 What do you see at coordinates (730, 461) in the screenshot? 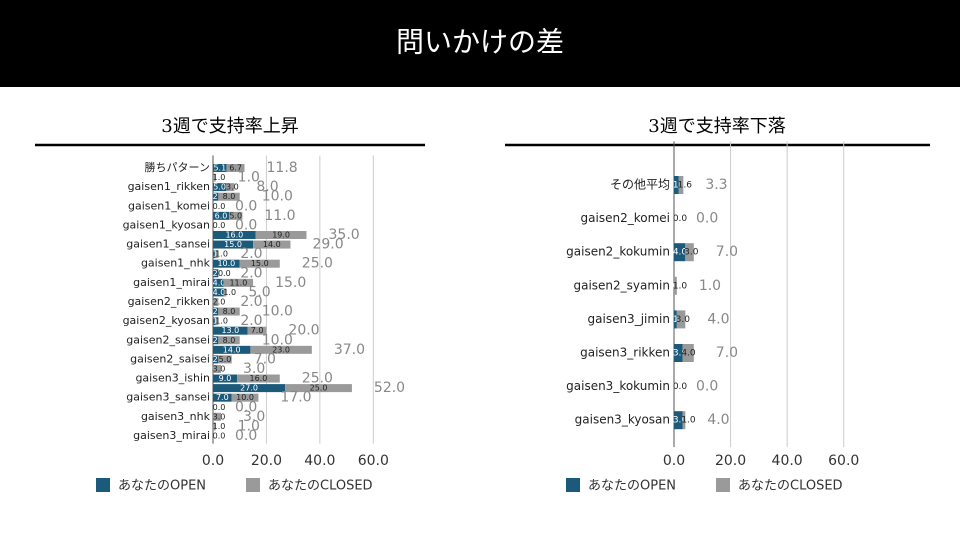
I see `x-tick-label: 20.0` at bounding box center [730, 461].